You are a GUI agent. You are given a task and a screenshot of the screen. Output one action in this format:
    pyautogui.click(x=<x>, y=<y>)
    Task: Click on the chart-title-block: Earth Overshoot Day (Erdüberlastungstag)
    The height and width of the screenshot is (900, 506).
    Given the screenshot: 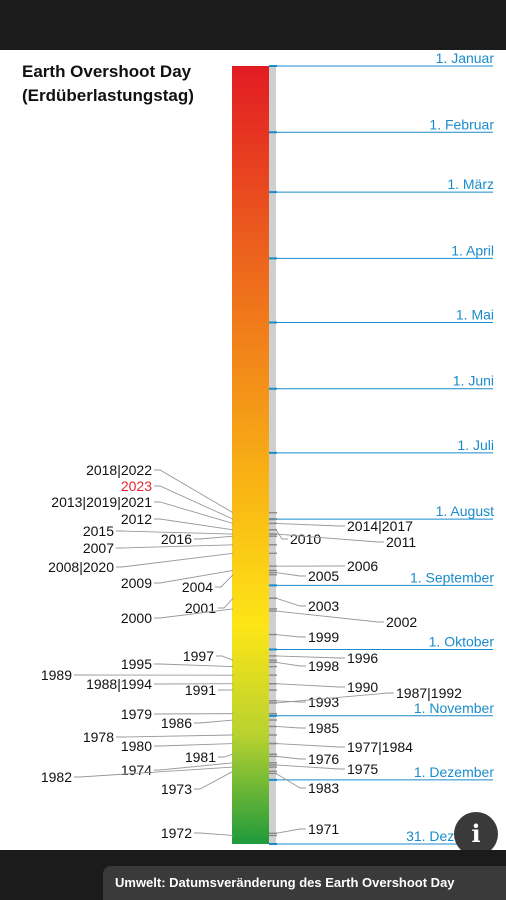 What is the action you would take?
    pyautogui.click(x=108, y=84)
    